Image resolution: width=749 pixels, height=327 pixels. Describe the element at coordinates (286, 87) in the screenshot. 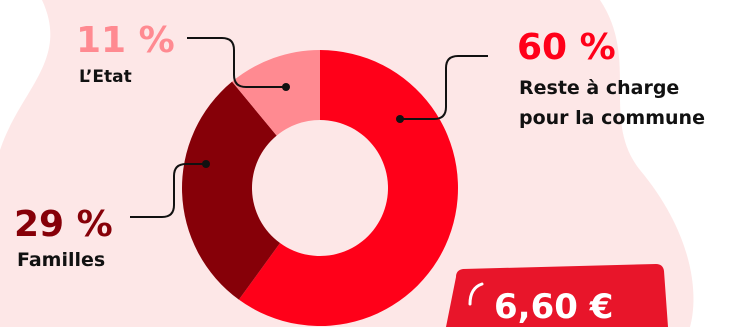

I see `leader-dot-etat` at that location.